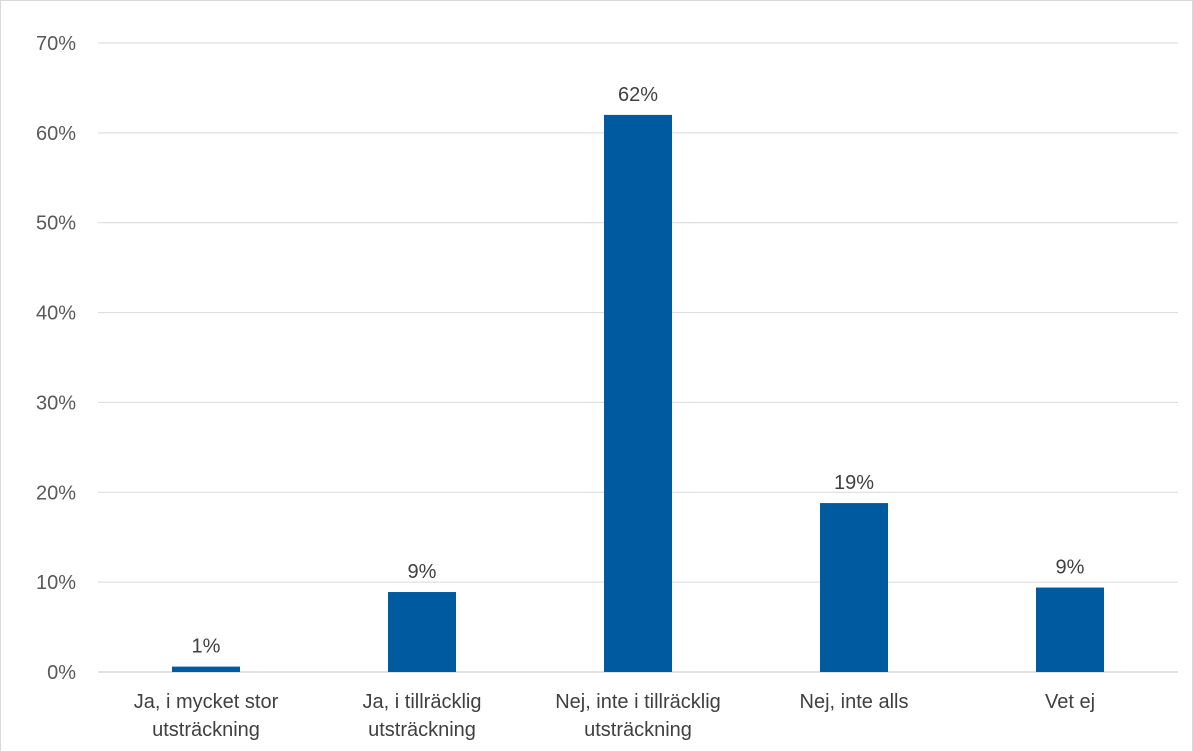 The height and width of the screenshot is (752, 1193). What do you see at coordinates (56, 583) in the screenshot?
I see `y-tick-label: 10%` at bounding box center [56, 583].